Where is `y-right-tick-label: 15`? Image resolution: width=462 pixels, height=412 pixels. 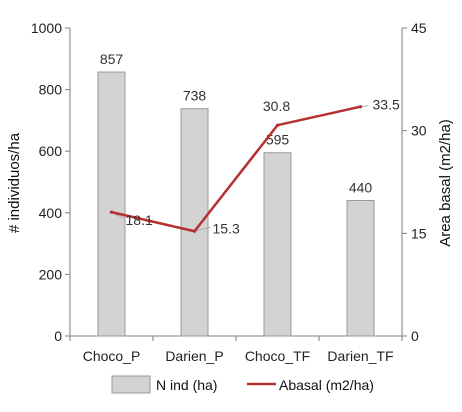 y-right-tick-label: 15 is located at coordinates (419, 233).